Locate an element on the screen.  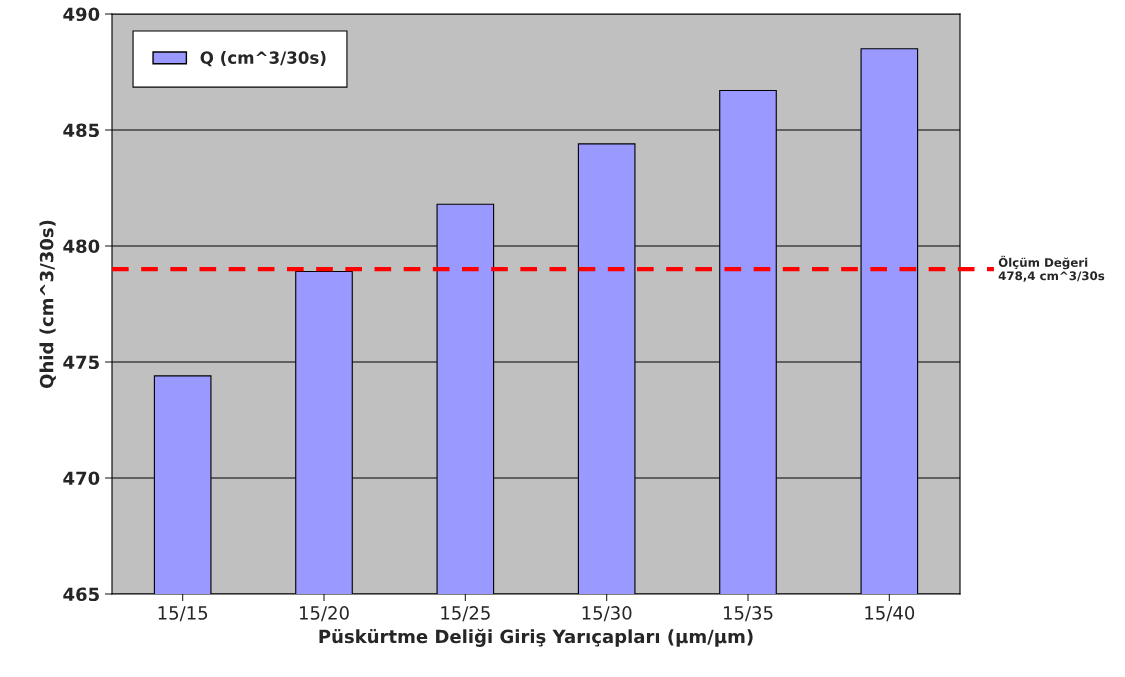
x-axis-title: Püskürtme Deliği Giriş Yarıçapları (µm/µm) is located at coordinates (536, 637).